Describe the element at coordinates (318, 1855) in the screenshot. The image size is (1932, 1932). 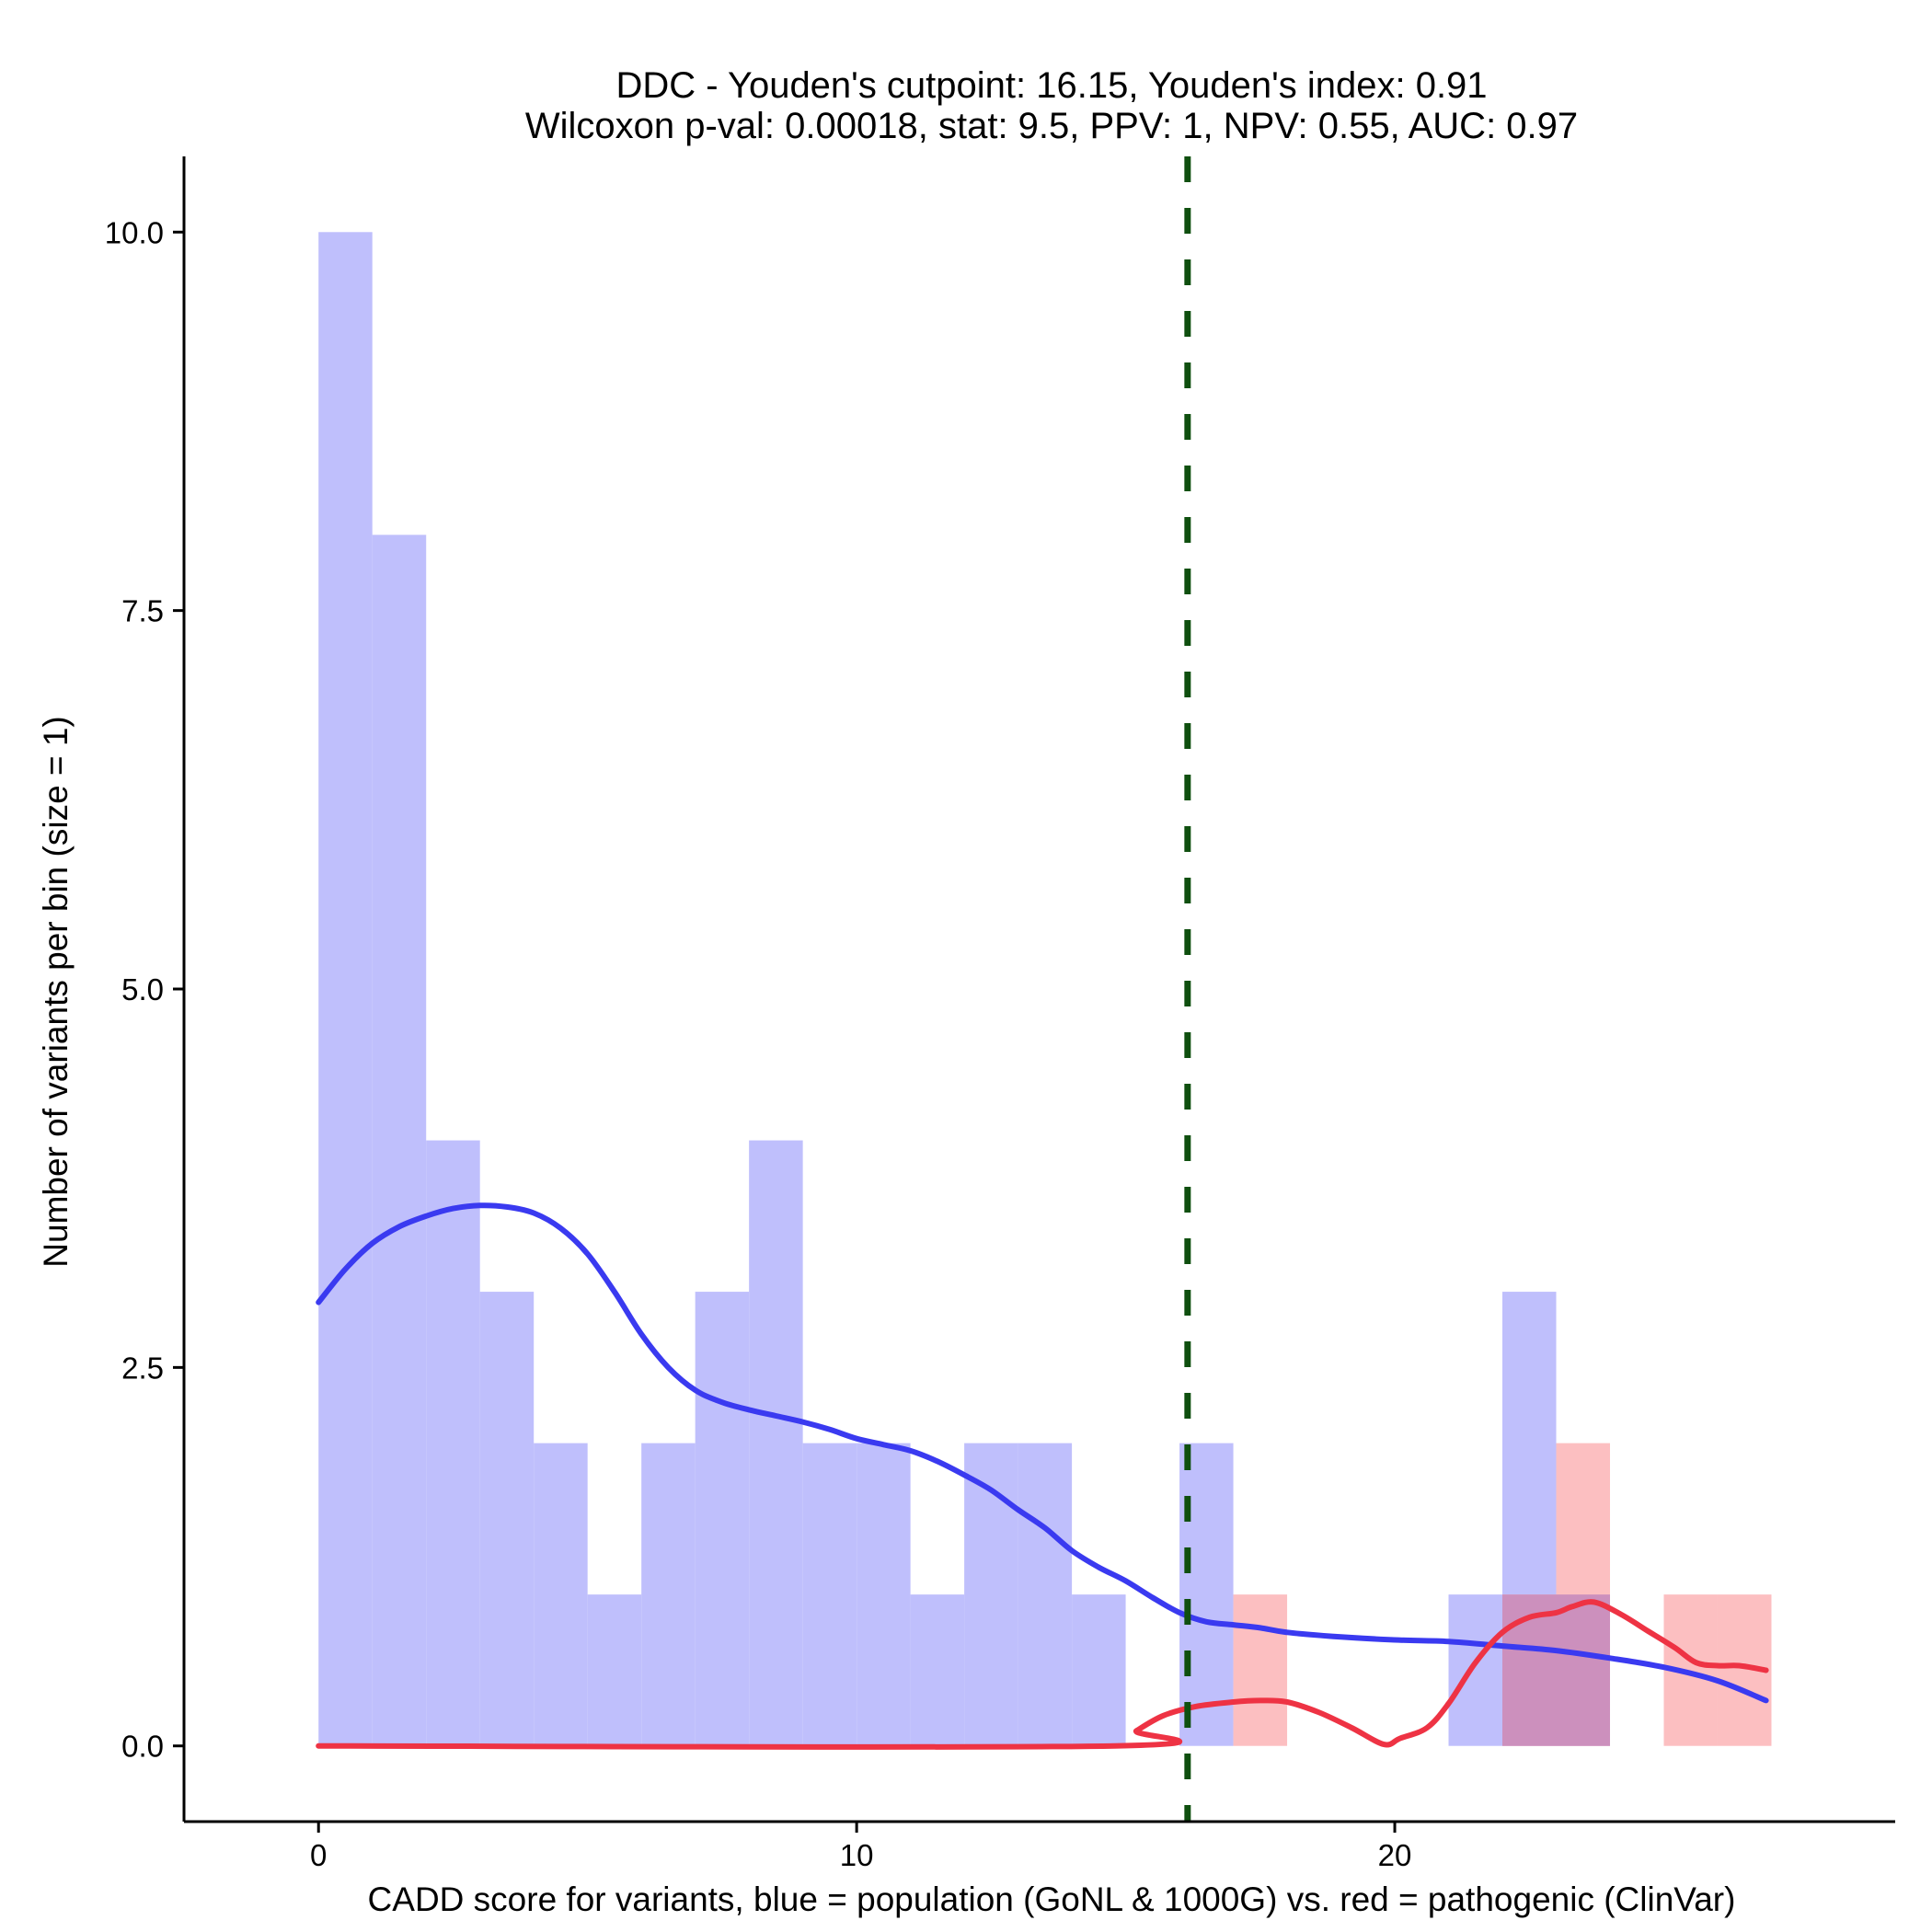
I see `x-tick-label-0: 0` at that location.